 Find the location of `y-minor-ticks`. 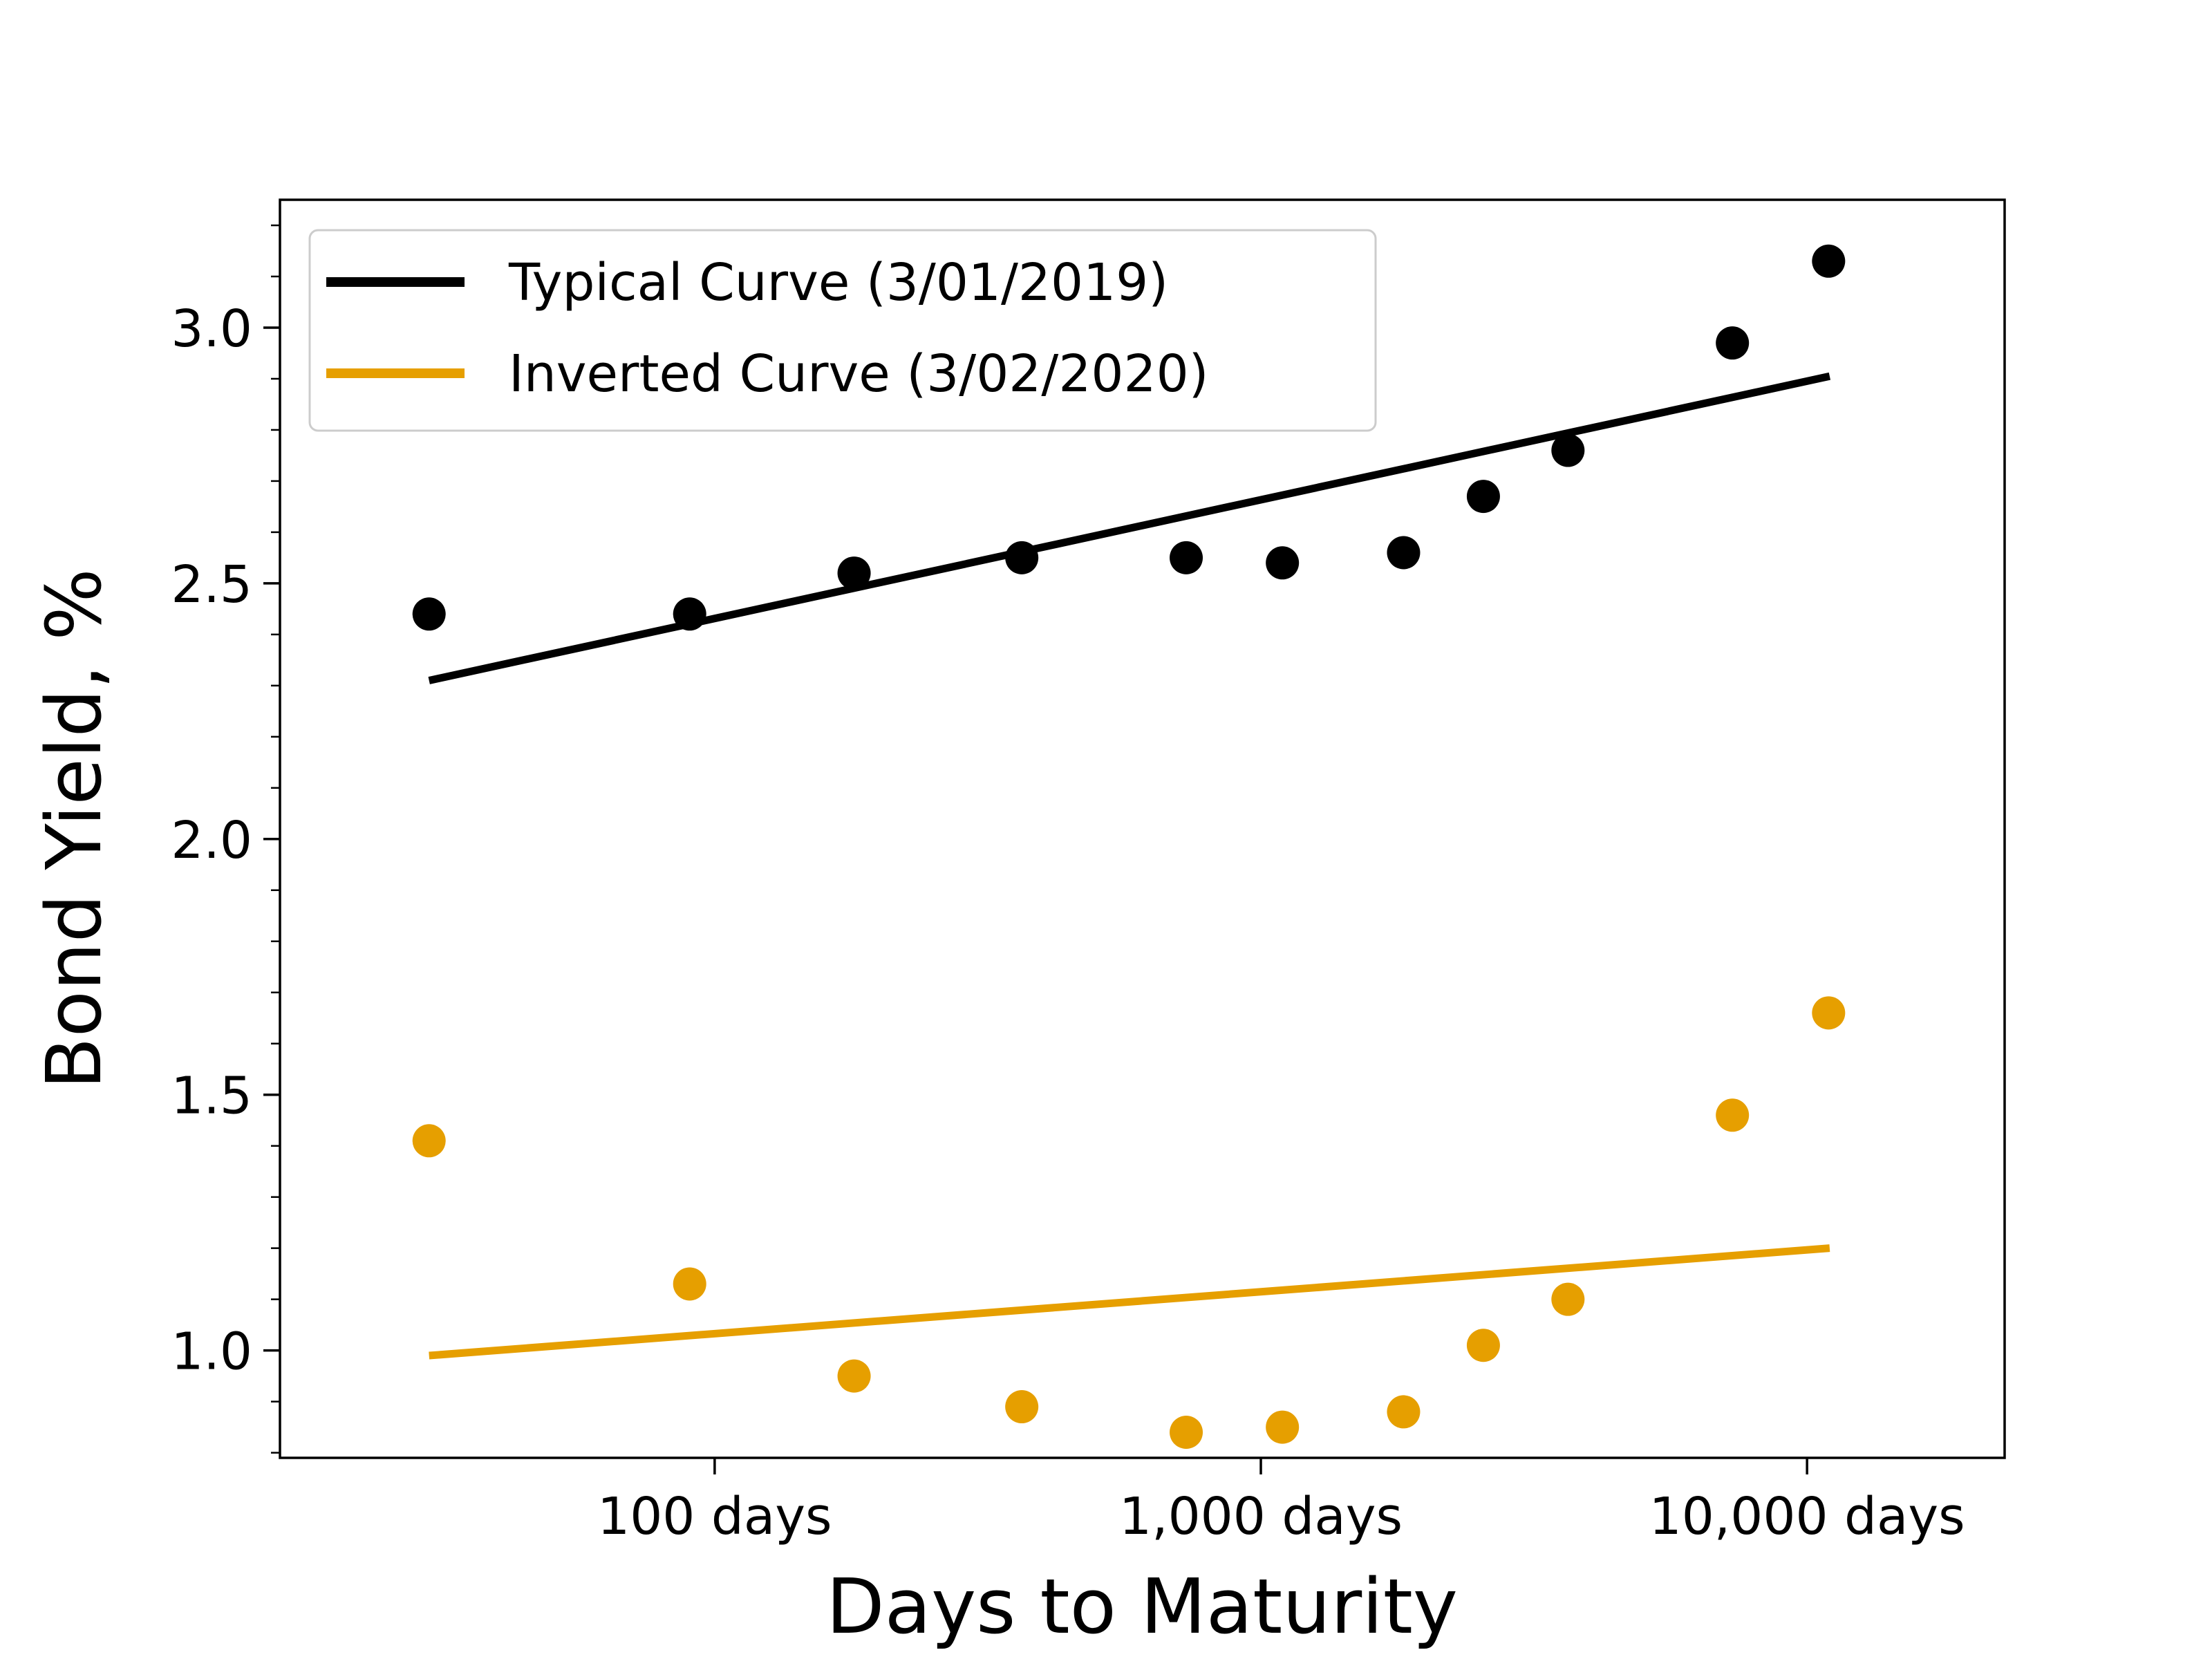

y-minor-ticks is located at coordinates (275, 839).